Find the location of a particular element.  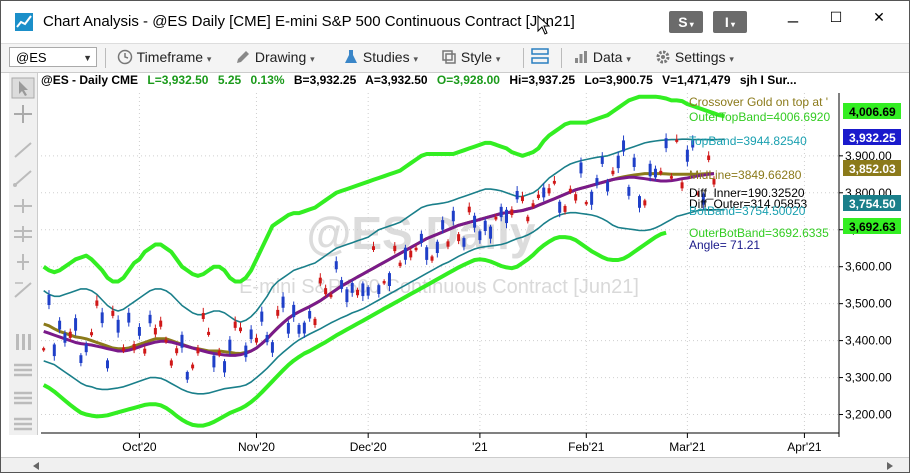

y-tick-label: 3,500.00 is located at coordinates (868, 304).